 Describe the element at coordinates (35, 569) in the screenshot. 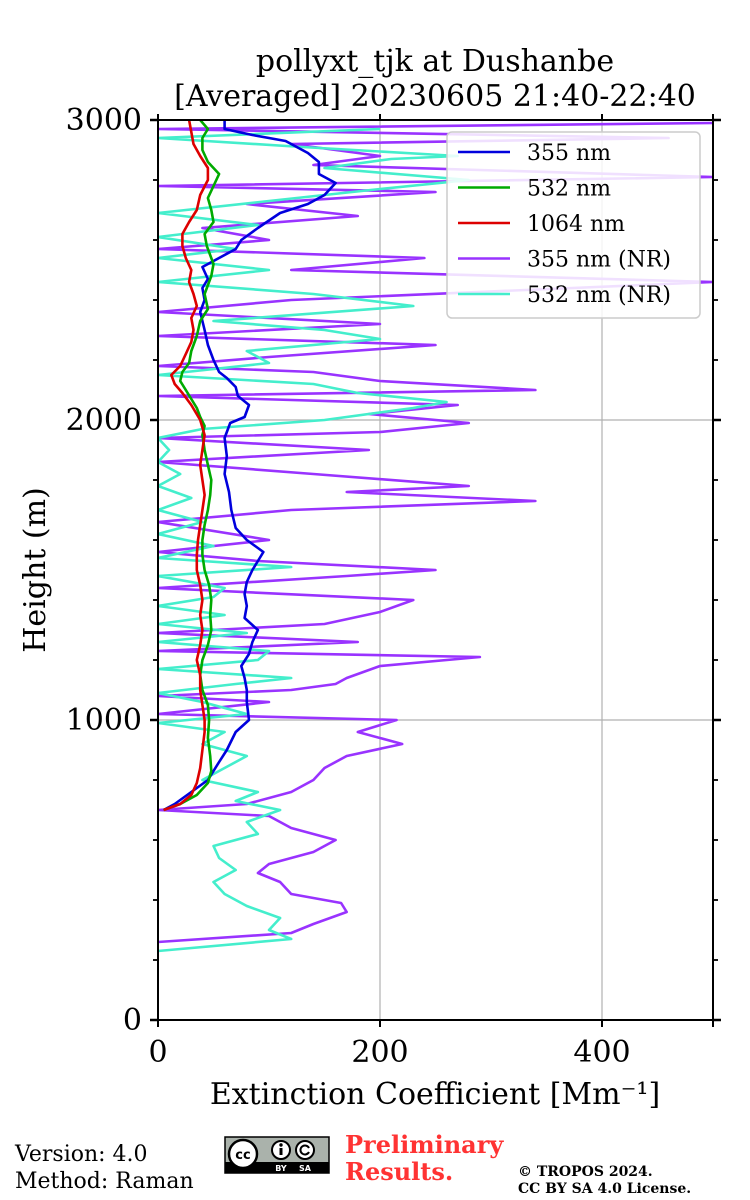

I see `y-axis-label: Height (m)` at that location.